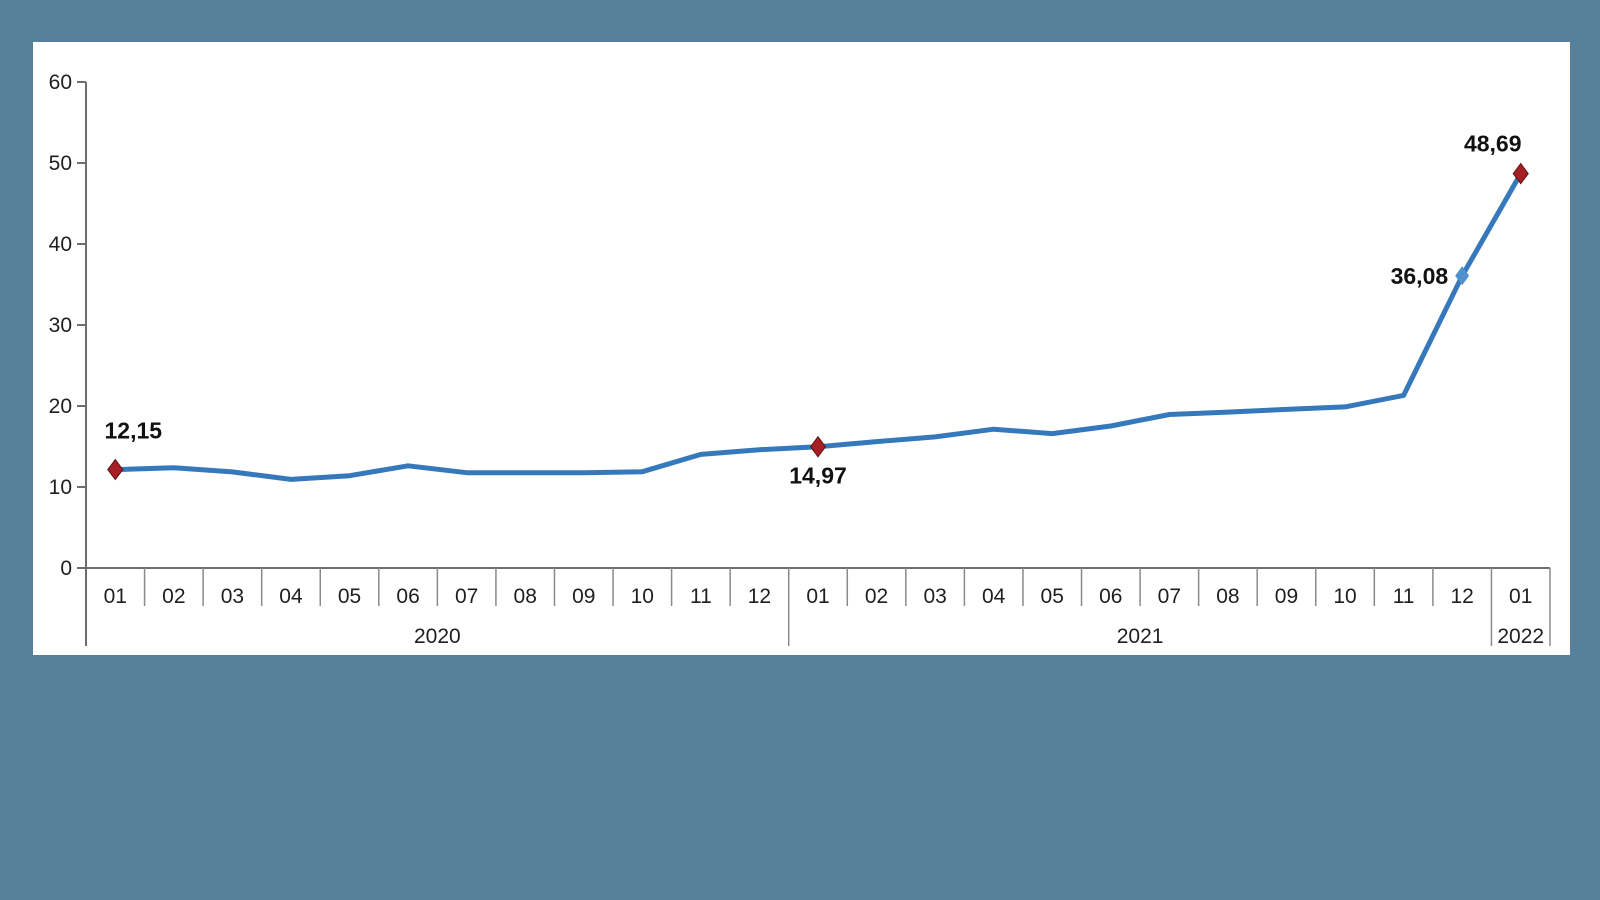 Image resolution: width=1600 pixels, height=900 pixels. What do you see at coordinates (437, 636) in the screenshot?
I see `year-label: 2020` at bounding box center [437, 636].